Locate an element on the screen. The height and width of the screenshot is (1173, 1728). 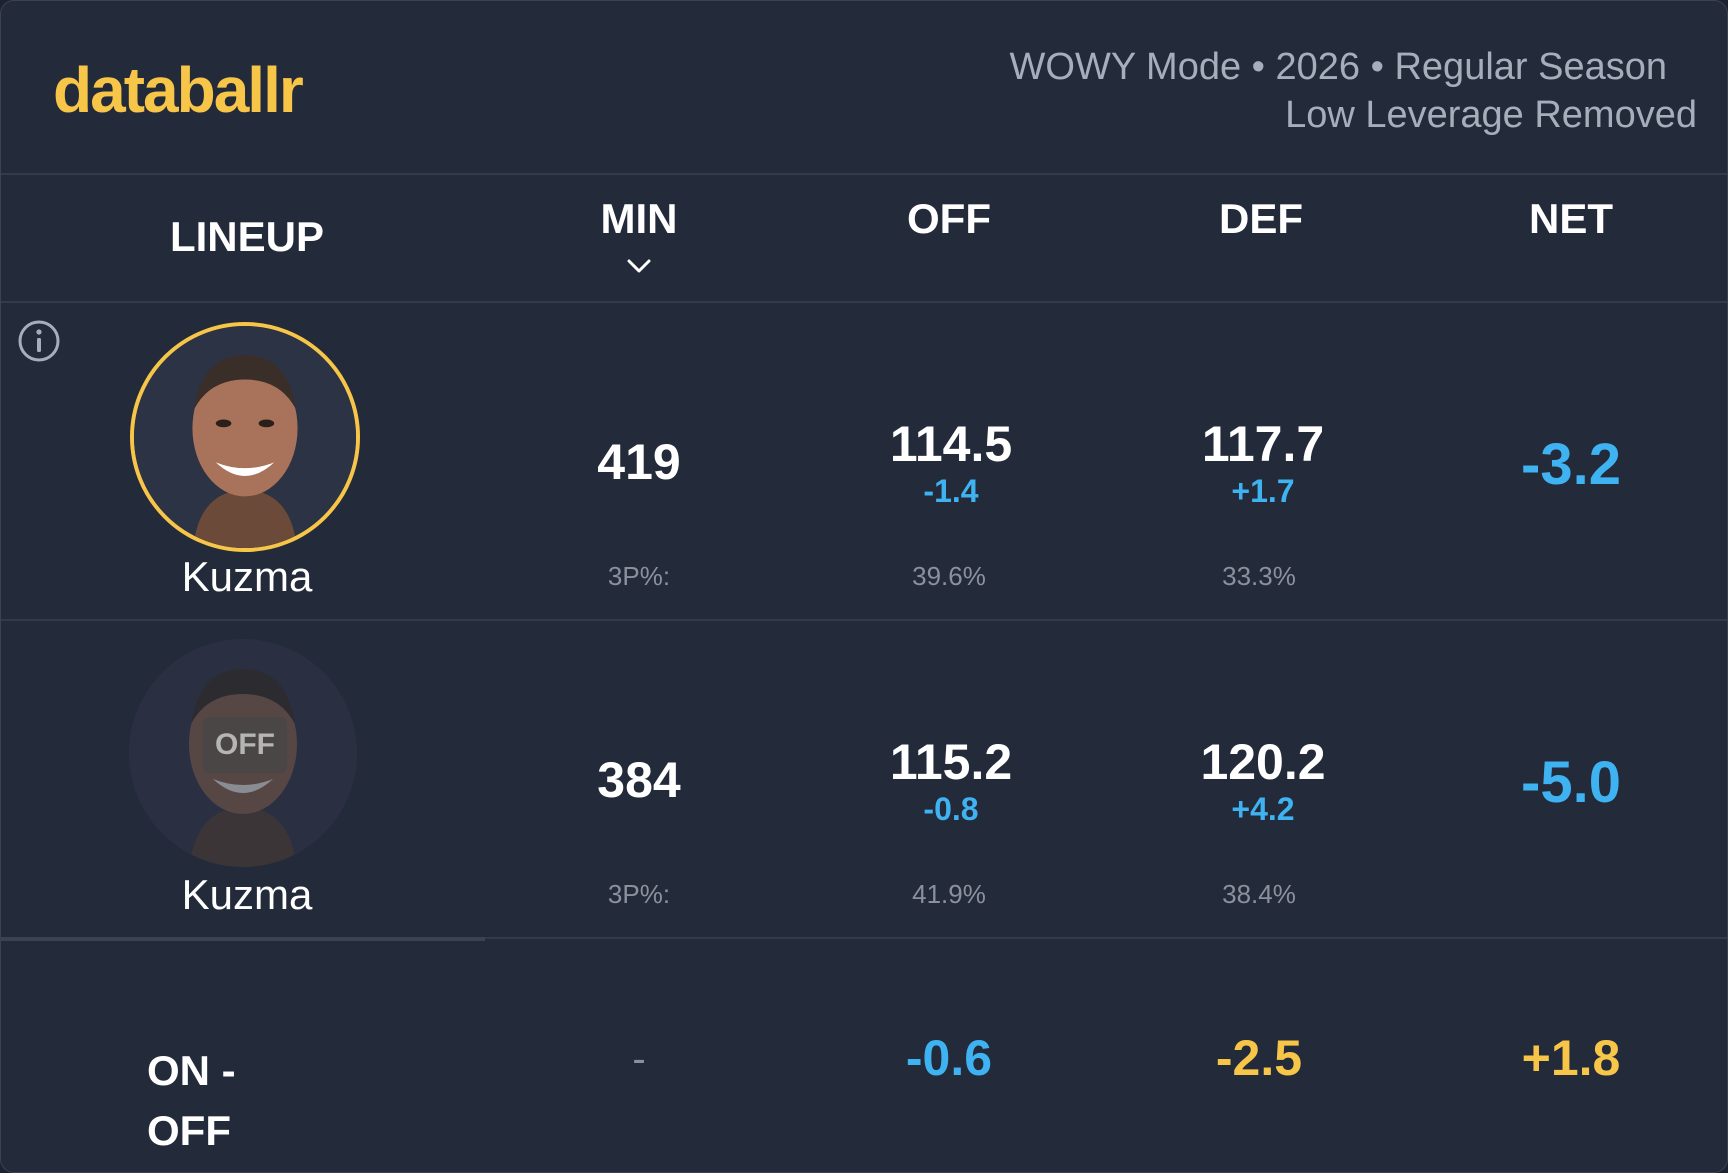
def-3p-text: 33.3% is located at coordinates (1259, 576).